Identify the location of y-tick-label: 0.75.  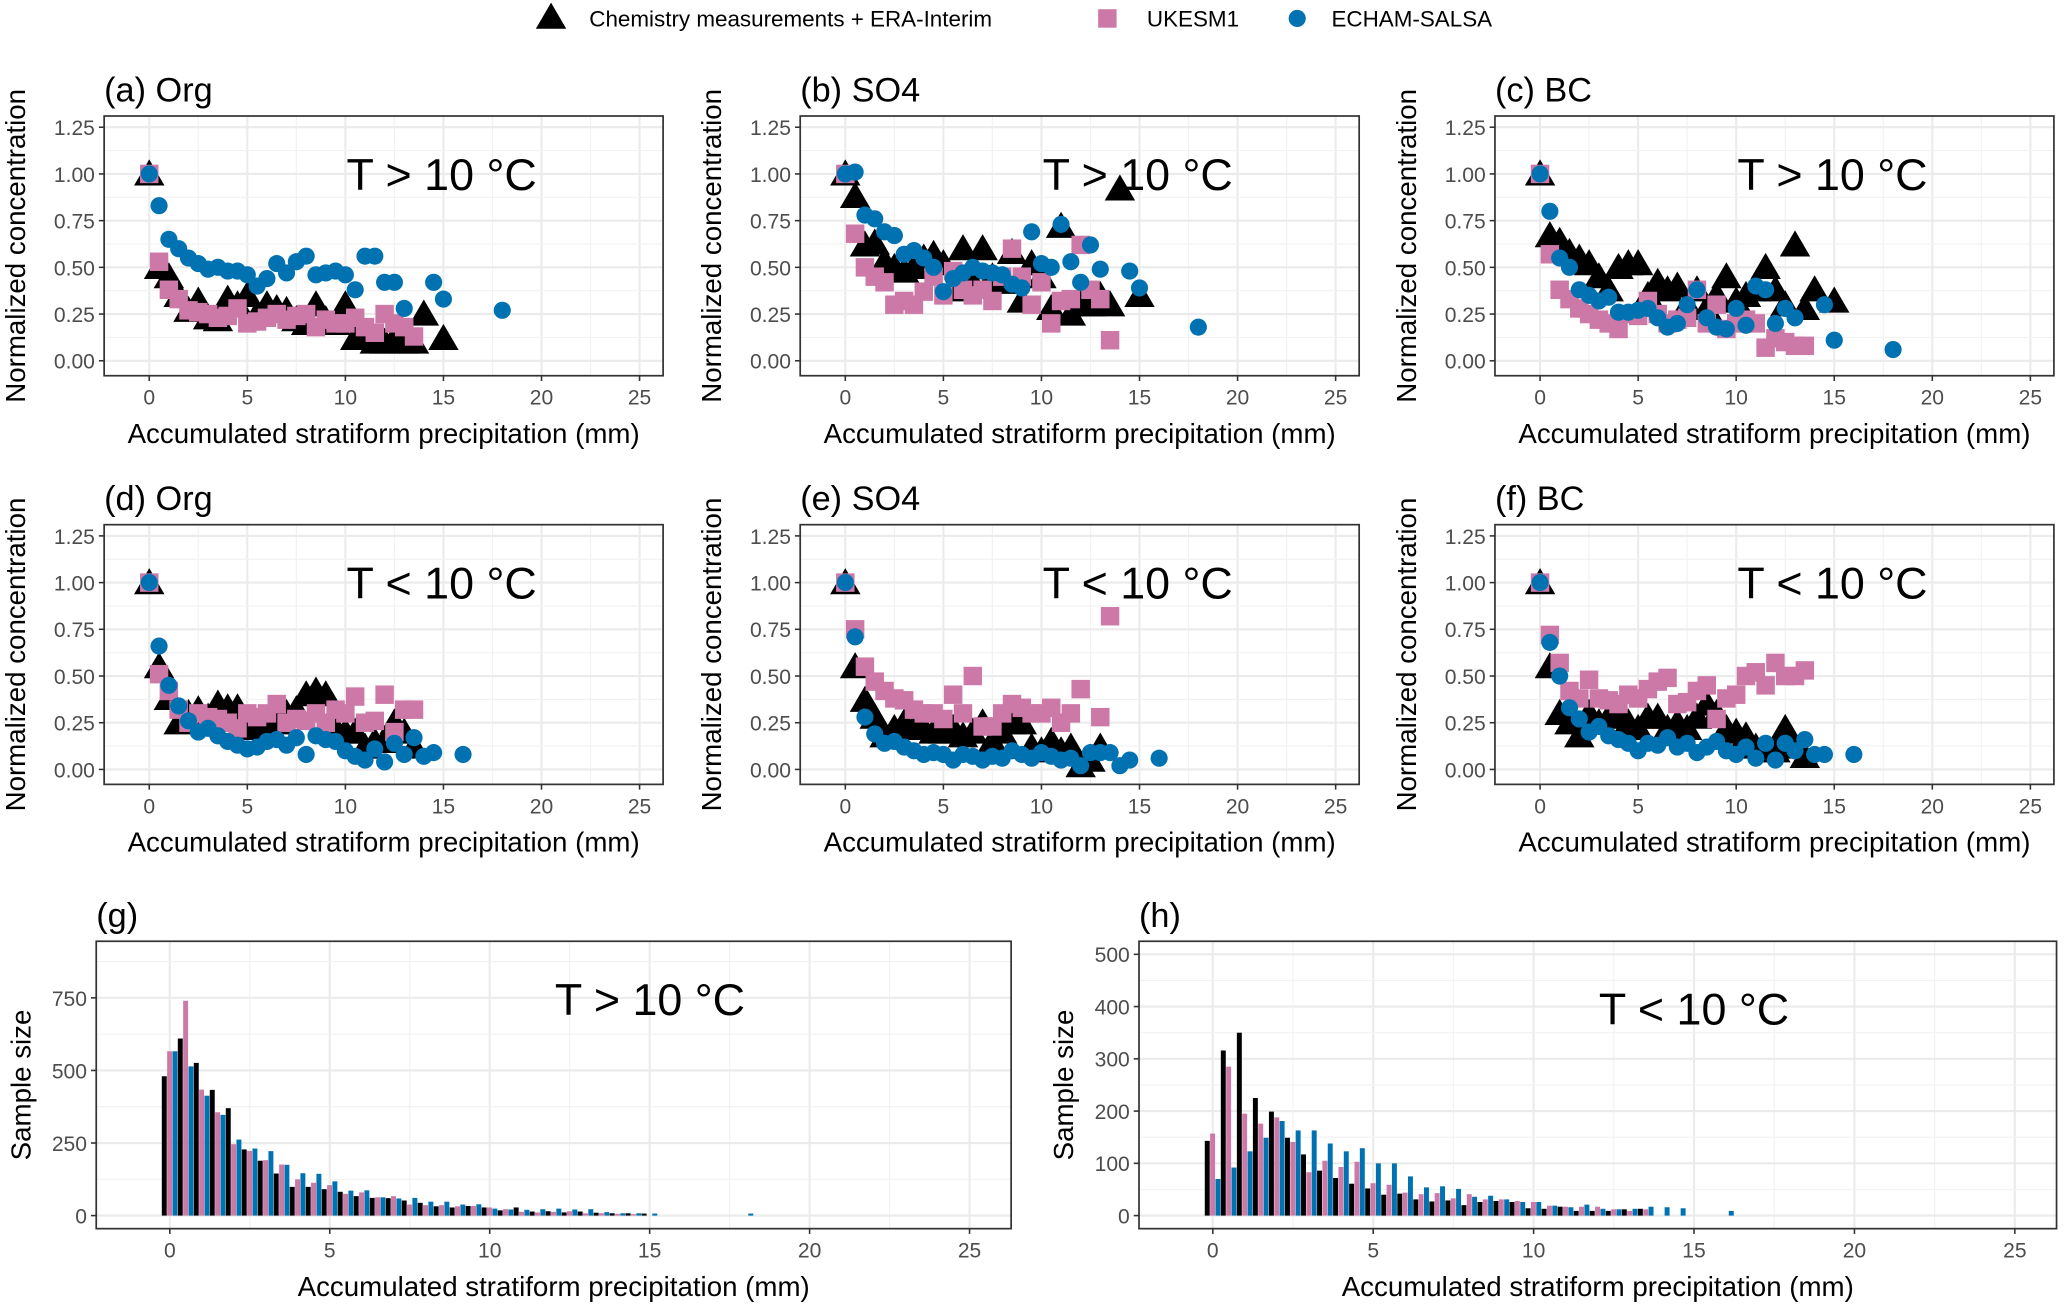
(770, 630).